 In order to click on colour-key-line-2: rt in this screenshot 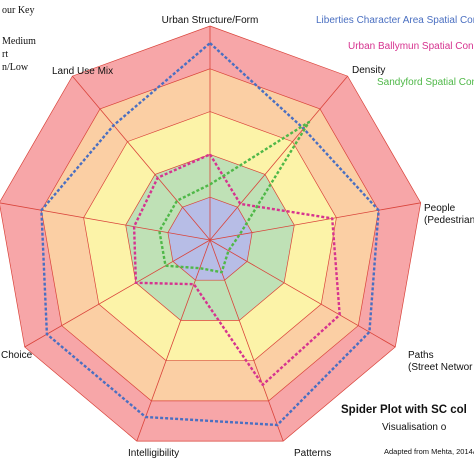, I will do `click(5, 54)`.